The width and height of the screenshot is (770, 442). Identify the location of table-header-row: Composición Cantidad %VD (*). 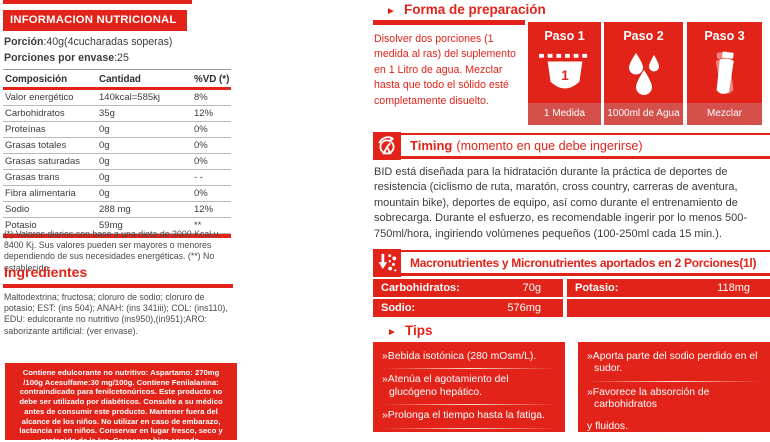
(117, 78).